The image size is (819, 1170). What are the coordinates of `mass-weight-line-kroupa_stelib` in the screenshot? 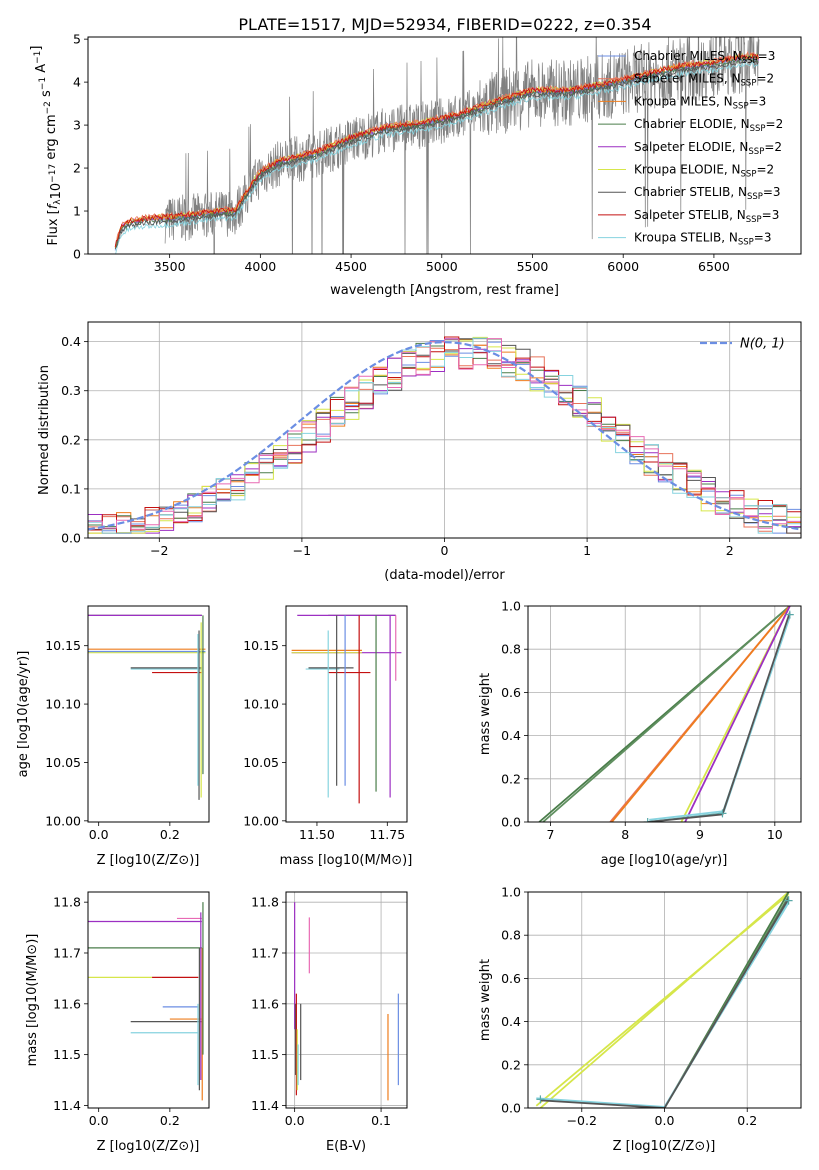 It's located at (663, 1005).